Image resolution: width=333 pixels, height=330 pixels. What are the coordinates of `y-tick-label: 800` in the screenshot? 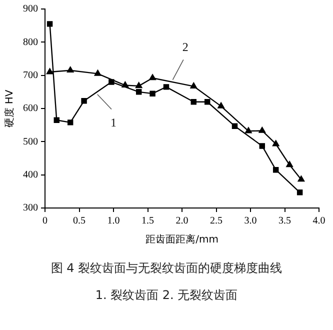 It's located at (30, 42).